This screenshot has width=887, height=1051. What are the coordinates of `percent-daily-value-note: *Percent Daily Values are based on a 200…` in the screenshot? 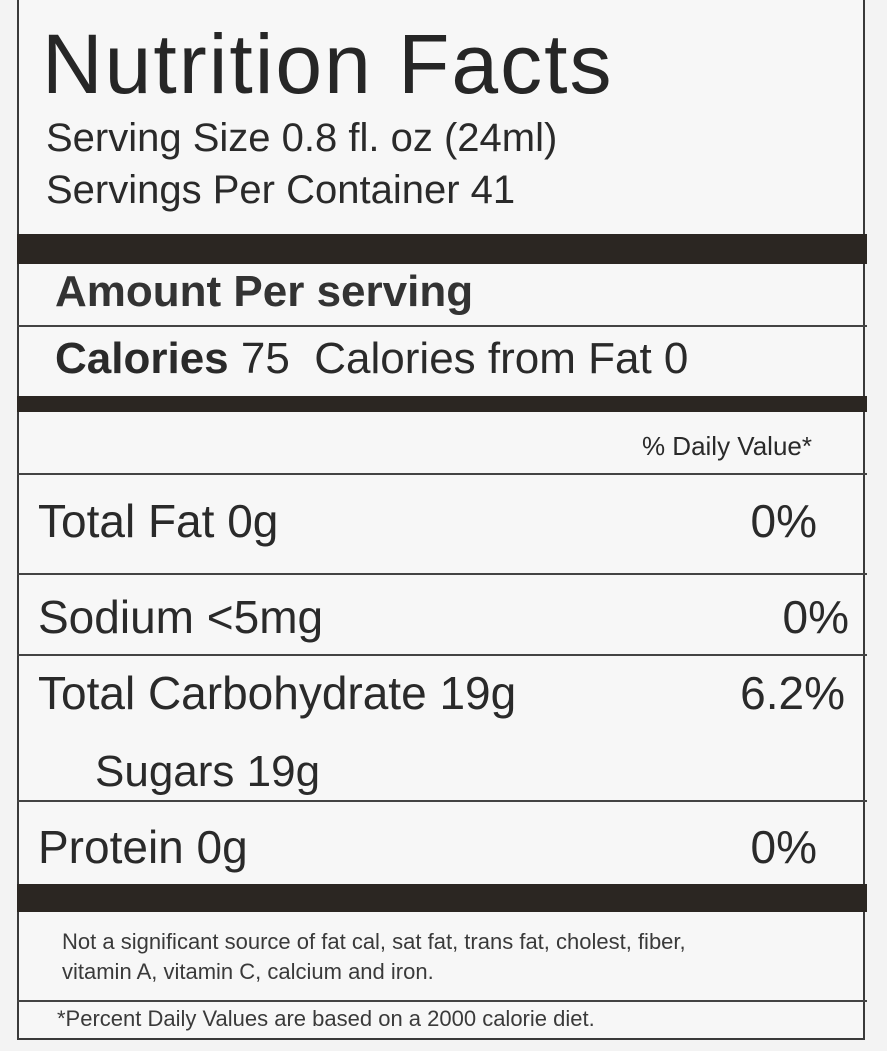 It's located at (326, 1018).